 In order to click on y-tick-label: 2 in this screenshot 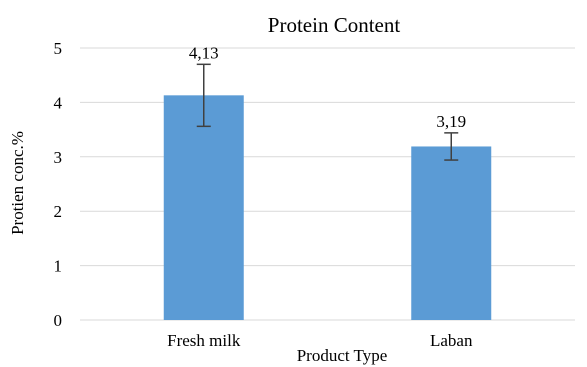, I will do `click(58, 211)`.